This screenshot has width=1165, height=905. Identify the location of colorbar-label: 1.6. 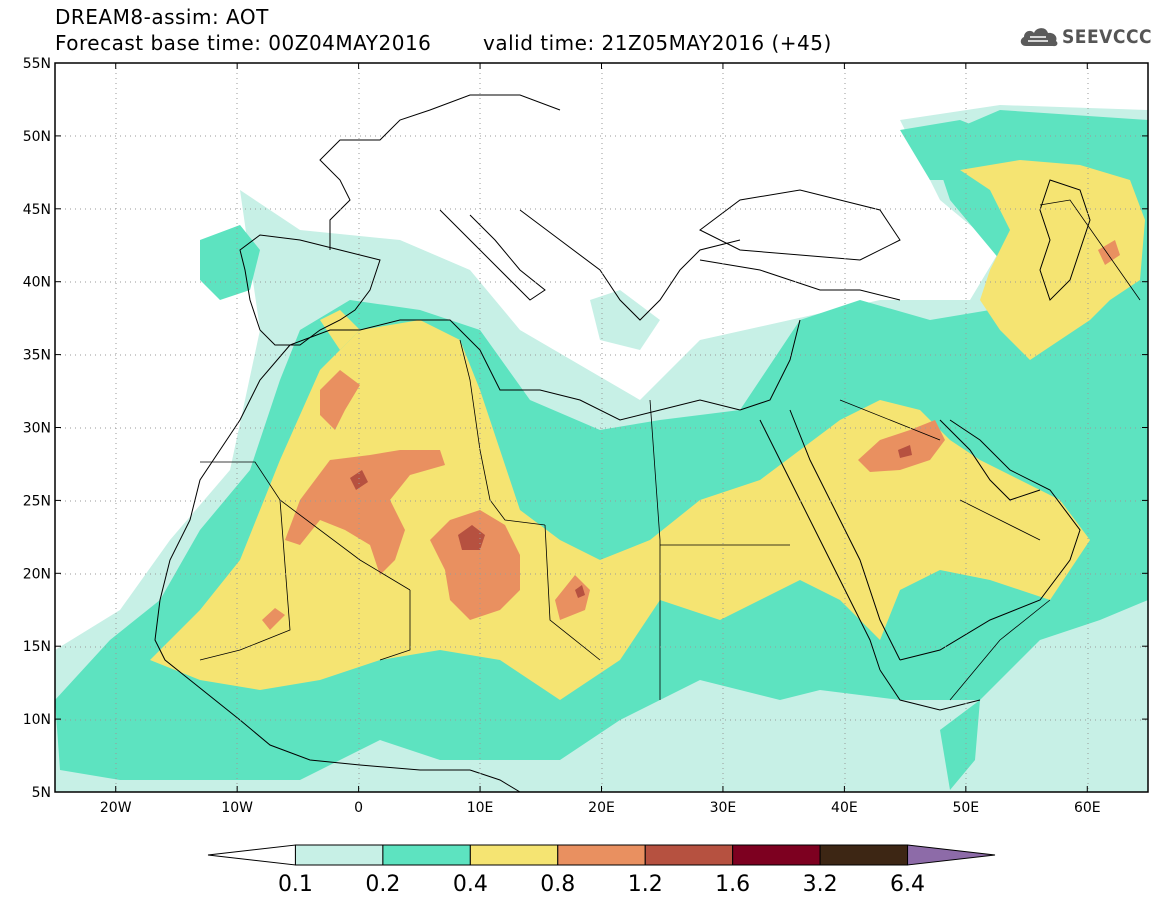
(732, 884).